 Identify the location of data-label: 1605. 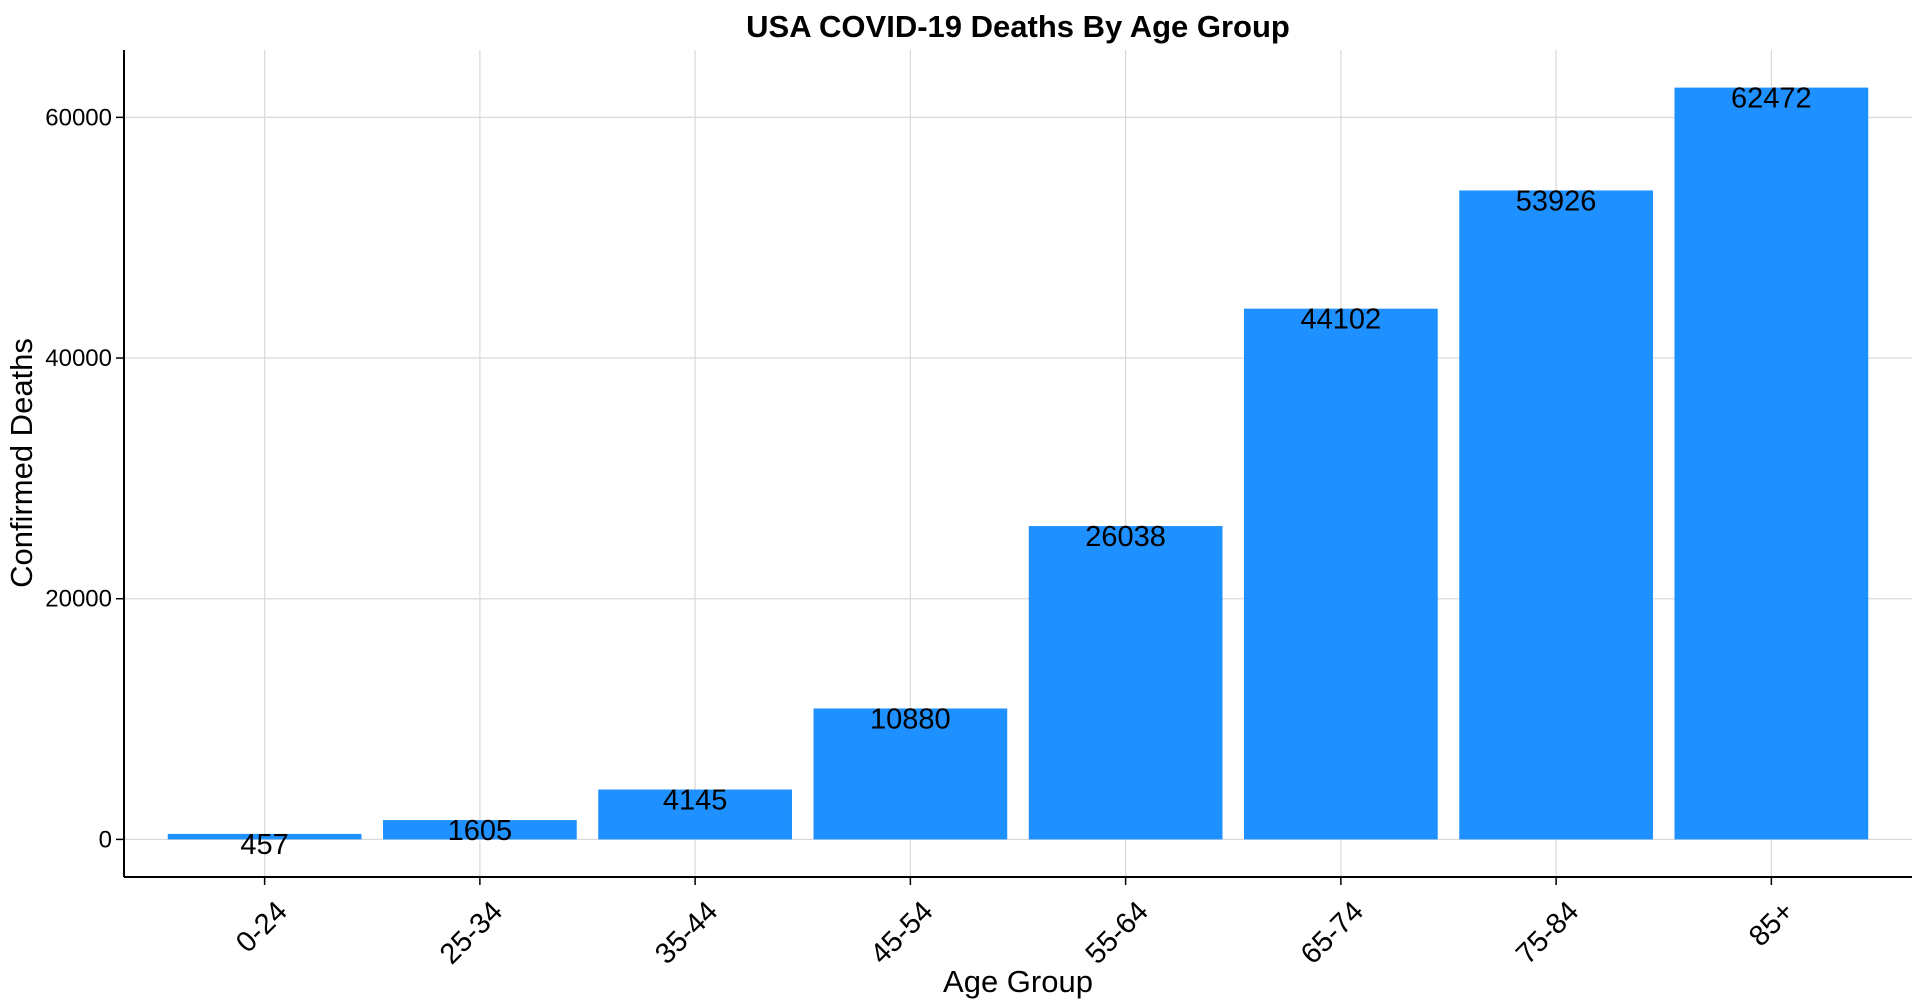
(480, 831).